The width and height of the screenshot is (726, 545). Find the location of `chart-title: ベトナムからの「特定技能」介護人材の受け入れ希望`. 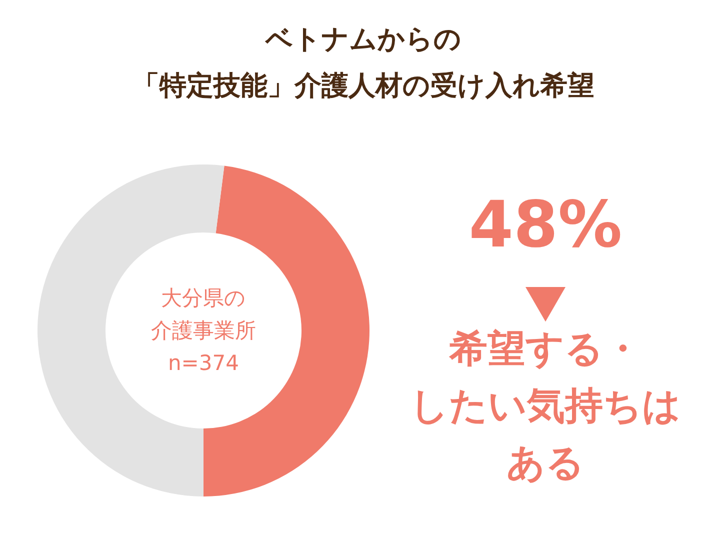

chart-title: ベトナムからの「特定技能」介護人材の受け入れ希望 is located at coordinates (363, 63).